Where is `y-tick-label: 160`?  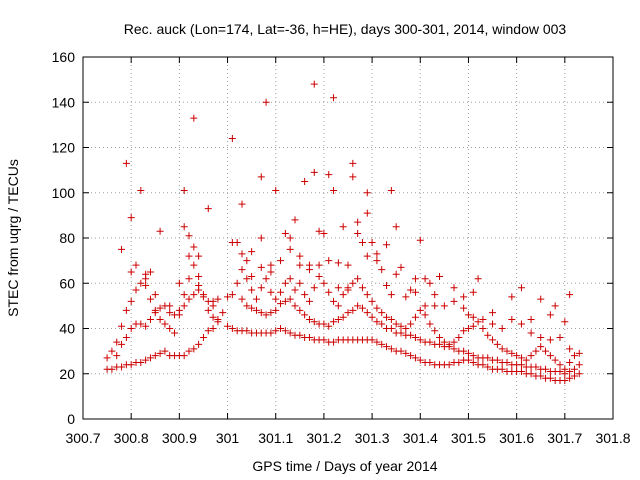
y-tick-label: 160 is located at coordinates (64, 57).